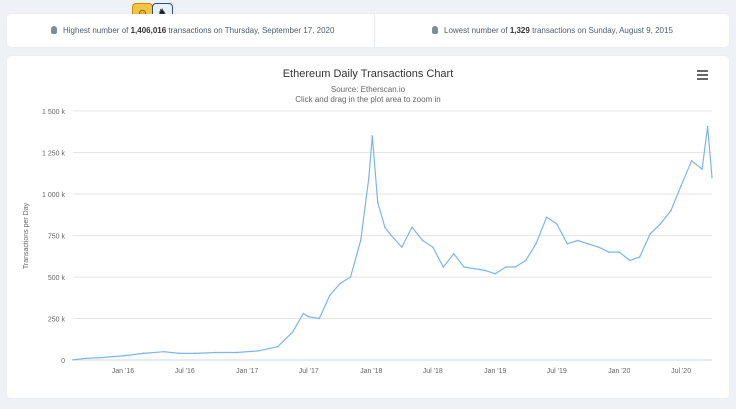  I want to click on lowest-value: 1,329, so click(519, 30).